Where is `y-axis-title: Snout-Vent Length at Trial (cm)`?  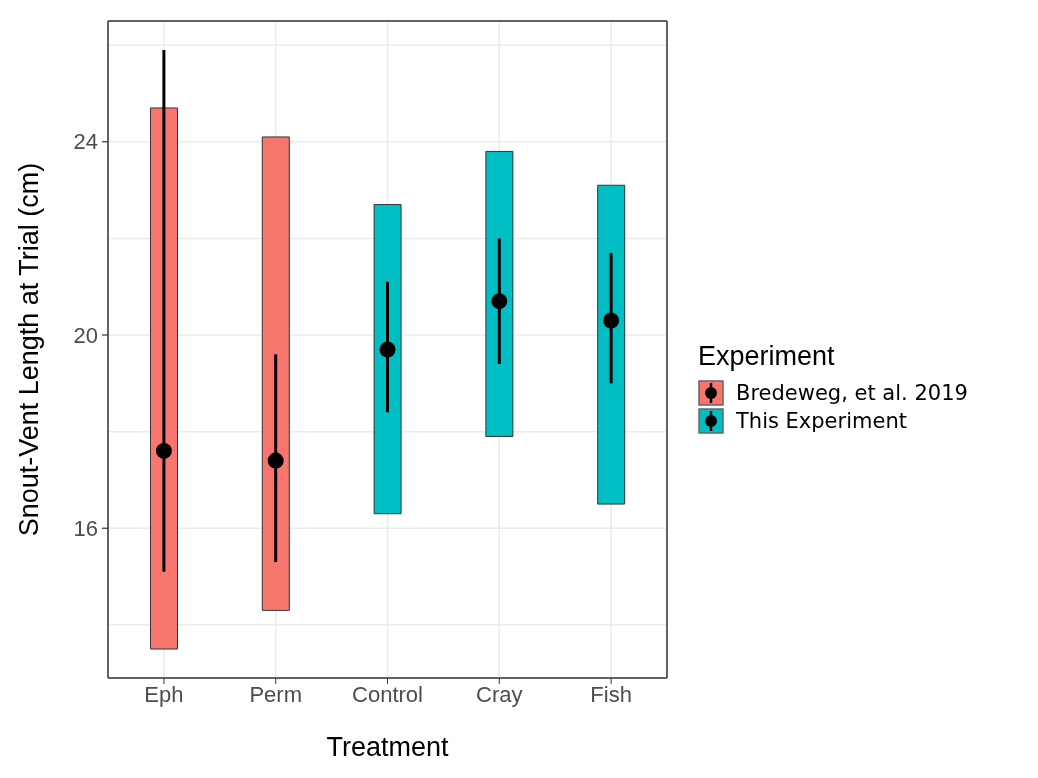 y-axis-title: Snout-Vent Length at Trial (cm) is located at coordinates (28, 349).